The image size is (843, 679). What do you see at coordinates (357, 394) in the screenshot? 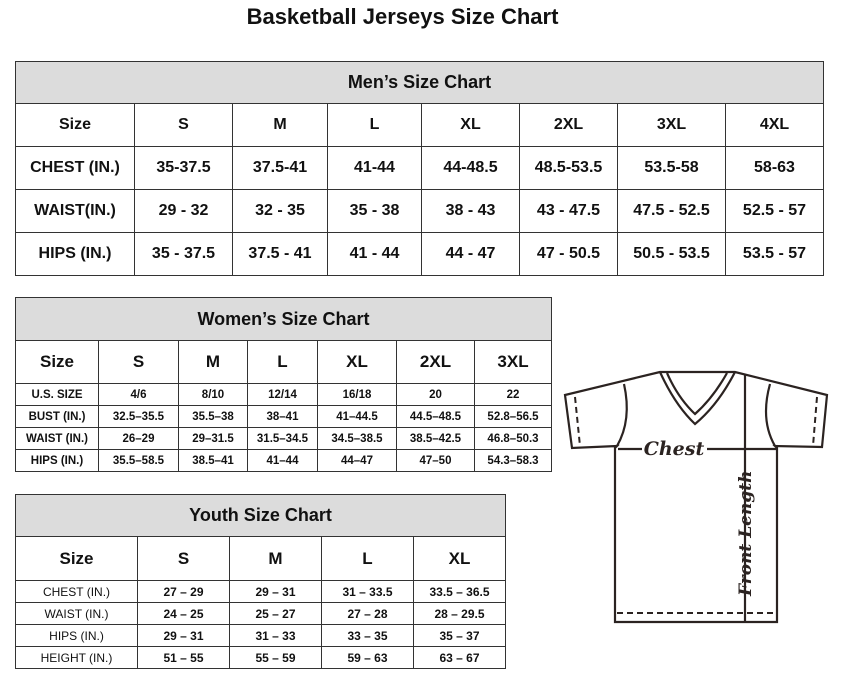
I see `table-cell: 16/18` at bounding box center [357, 394].